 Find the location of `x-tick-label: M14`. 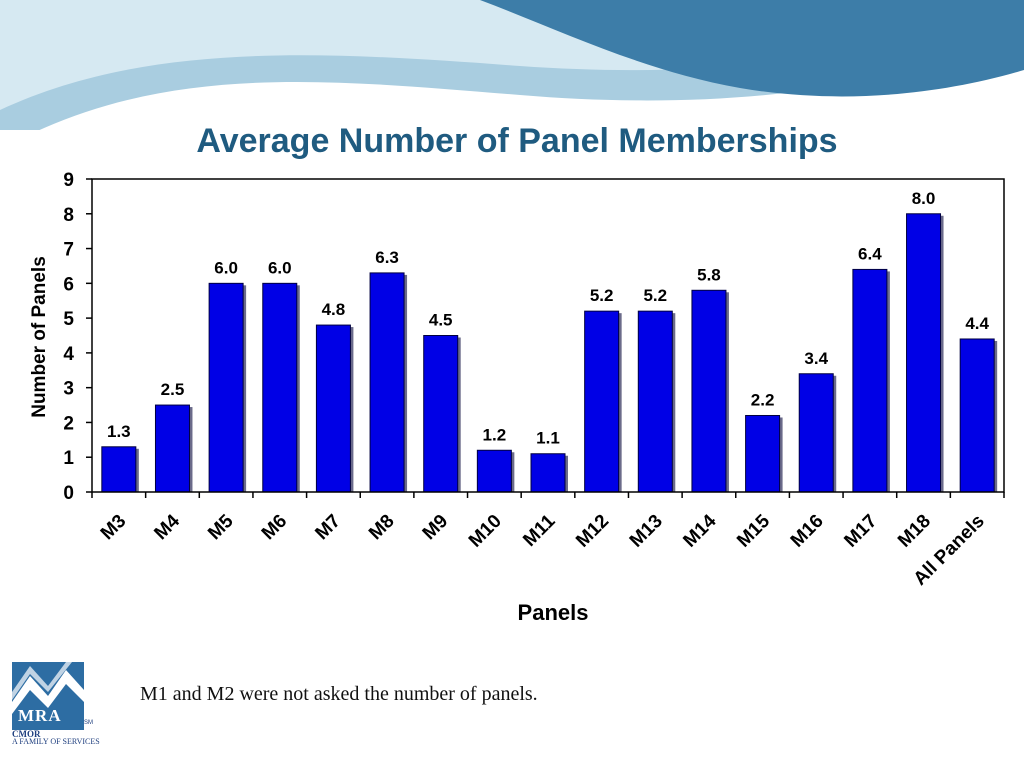

x-tick-label: M14 is located at coordinates (699, 530).